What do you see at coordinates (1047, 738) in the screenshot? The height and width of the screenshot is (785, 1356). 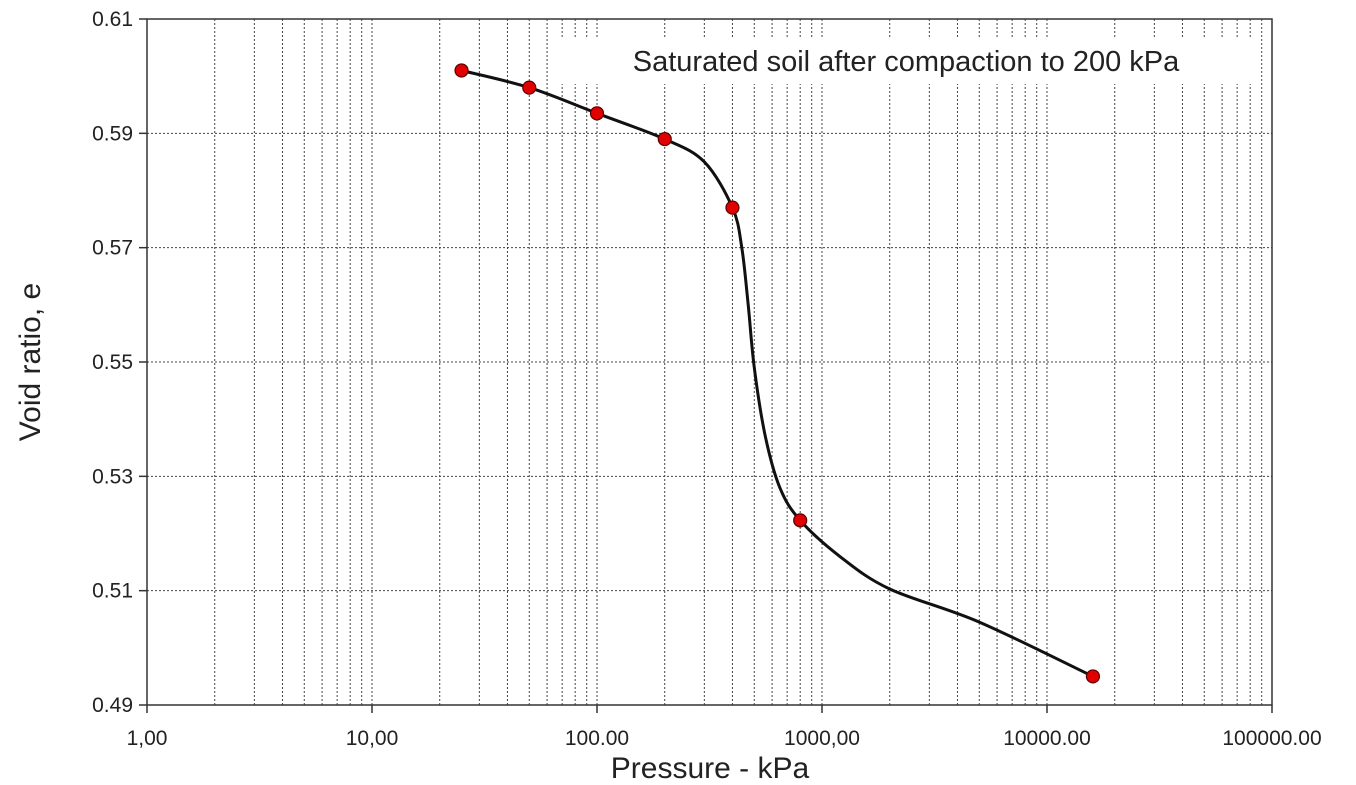 I see `x-tick-label: 10000.00` at bounding box center [1047, 738].